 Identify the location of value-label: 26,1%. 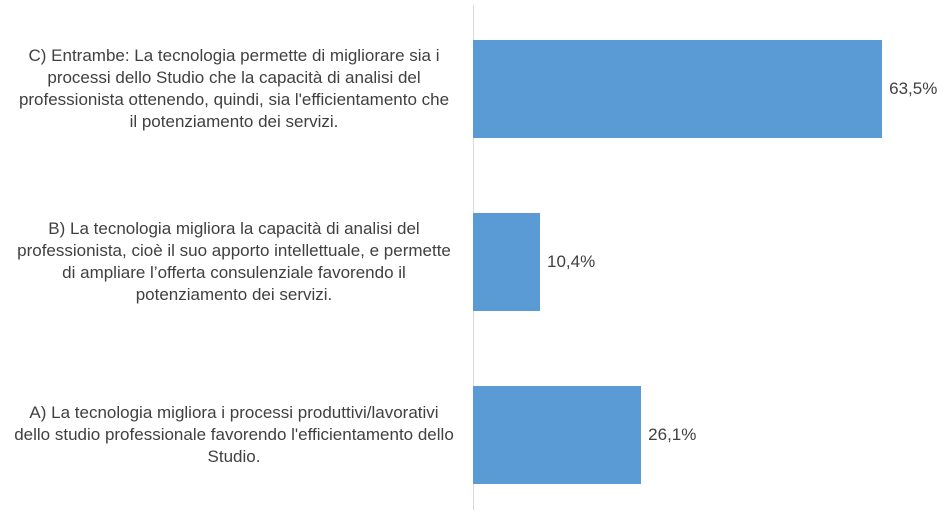
(672, 434).